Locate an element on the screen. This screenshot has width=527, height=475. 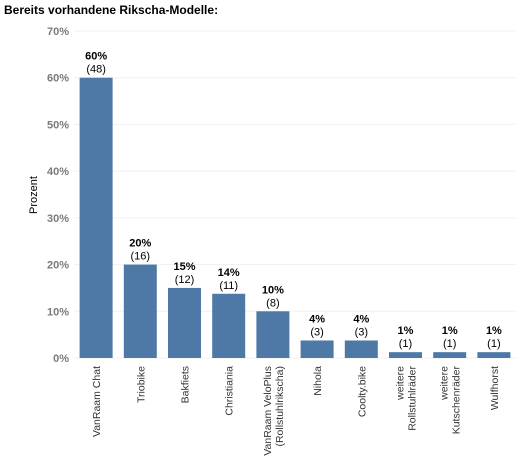
value-label: 14% is located at coordinates (229, 273).